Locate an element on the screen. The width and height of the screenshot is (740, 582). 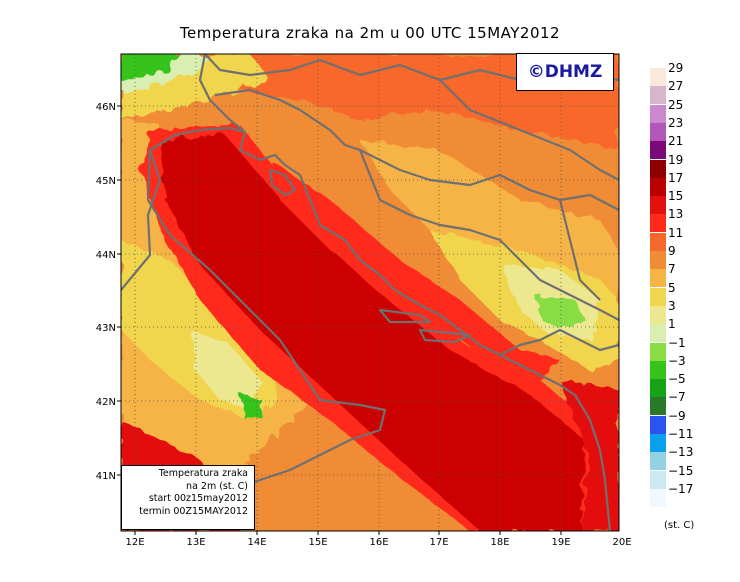
legend-label: 9 is located at coordinates (672, 251).